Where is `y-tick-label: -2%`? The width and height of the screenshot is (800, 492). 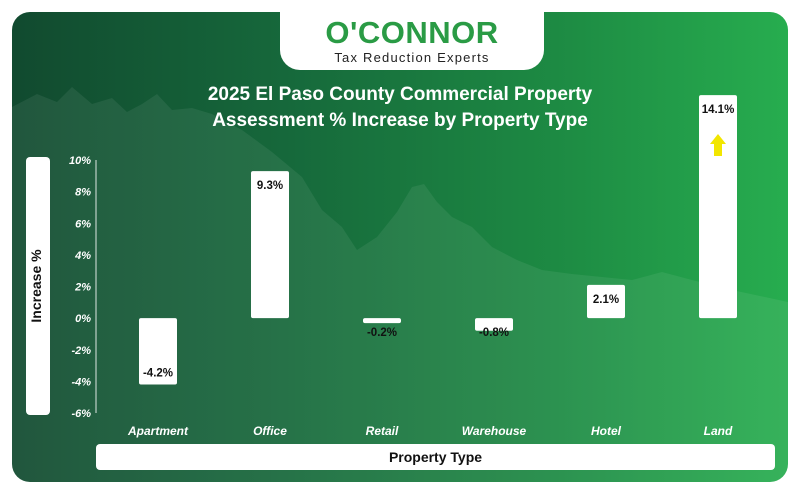
y-tick-label: -2% is located at coordinates (81, 351).